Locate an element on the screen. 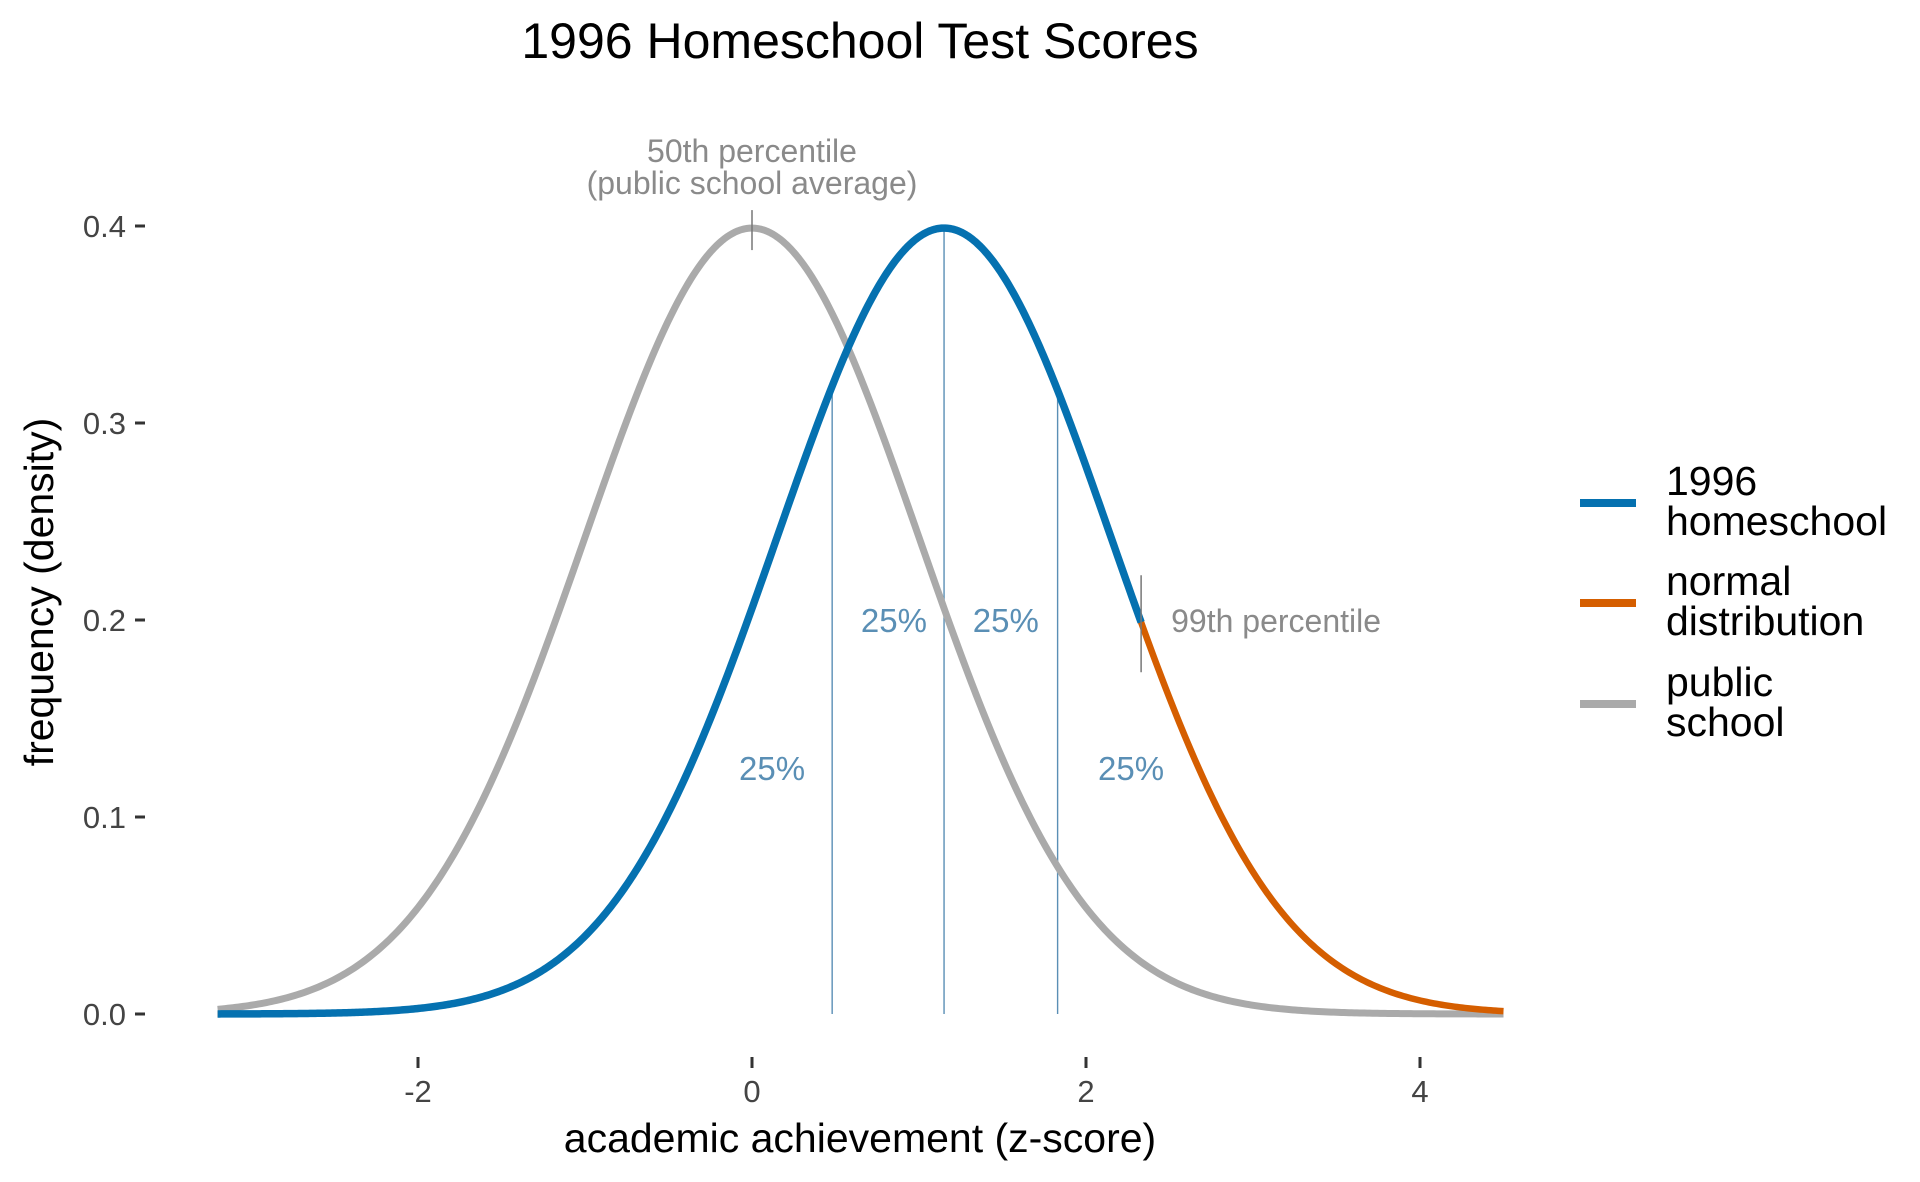  y-axis-title: frequency (density) is located at coordinates (39, 592).